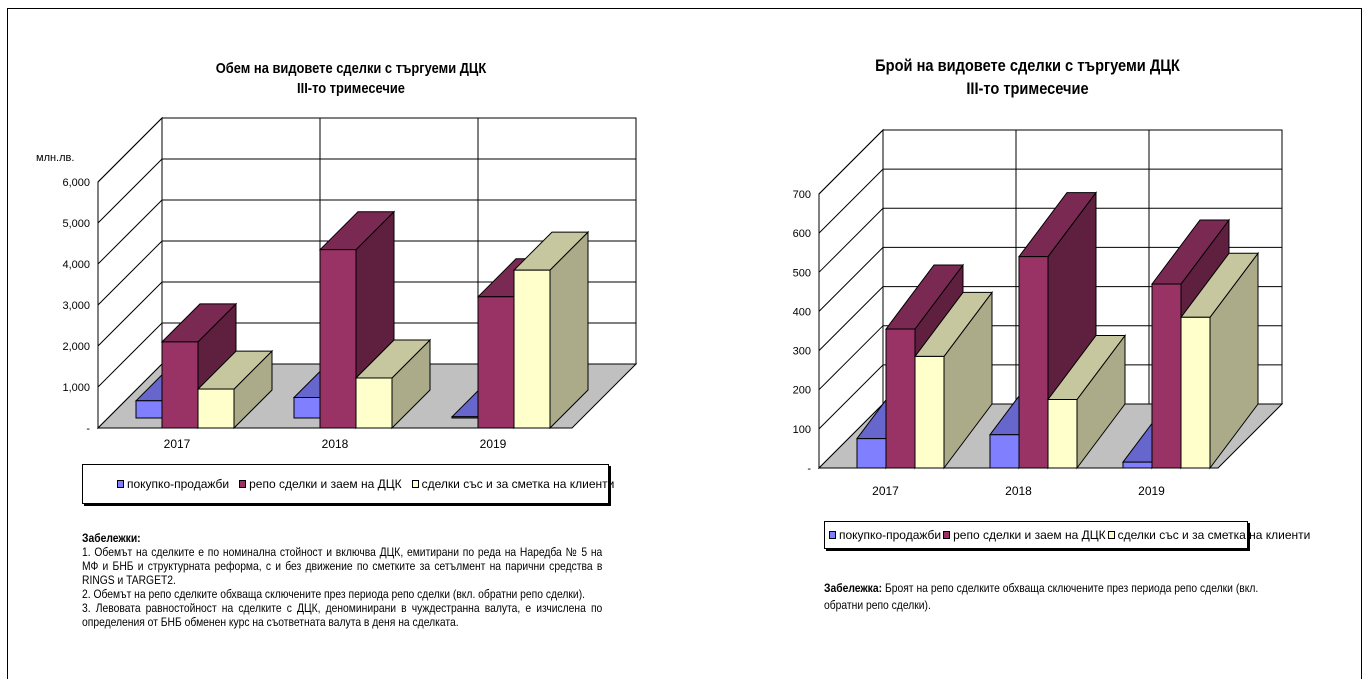 Image resolution: width=1370 pixels, height=679 pixels. I want to click on y-tick-label: 700, so click(802, 195).